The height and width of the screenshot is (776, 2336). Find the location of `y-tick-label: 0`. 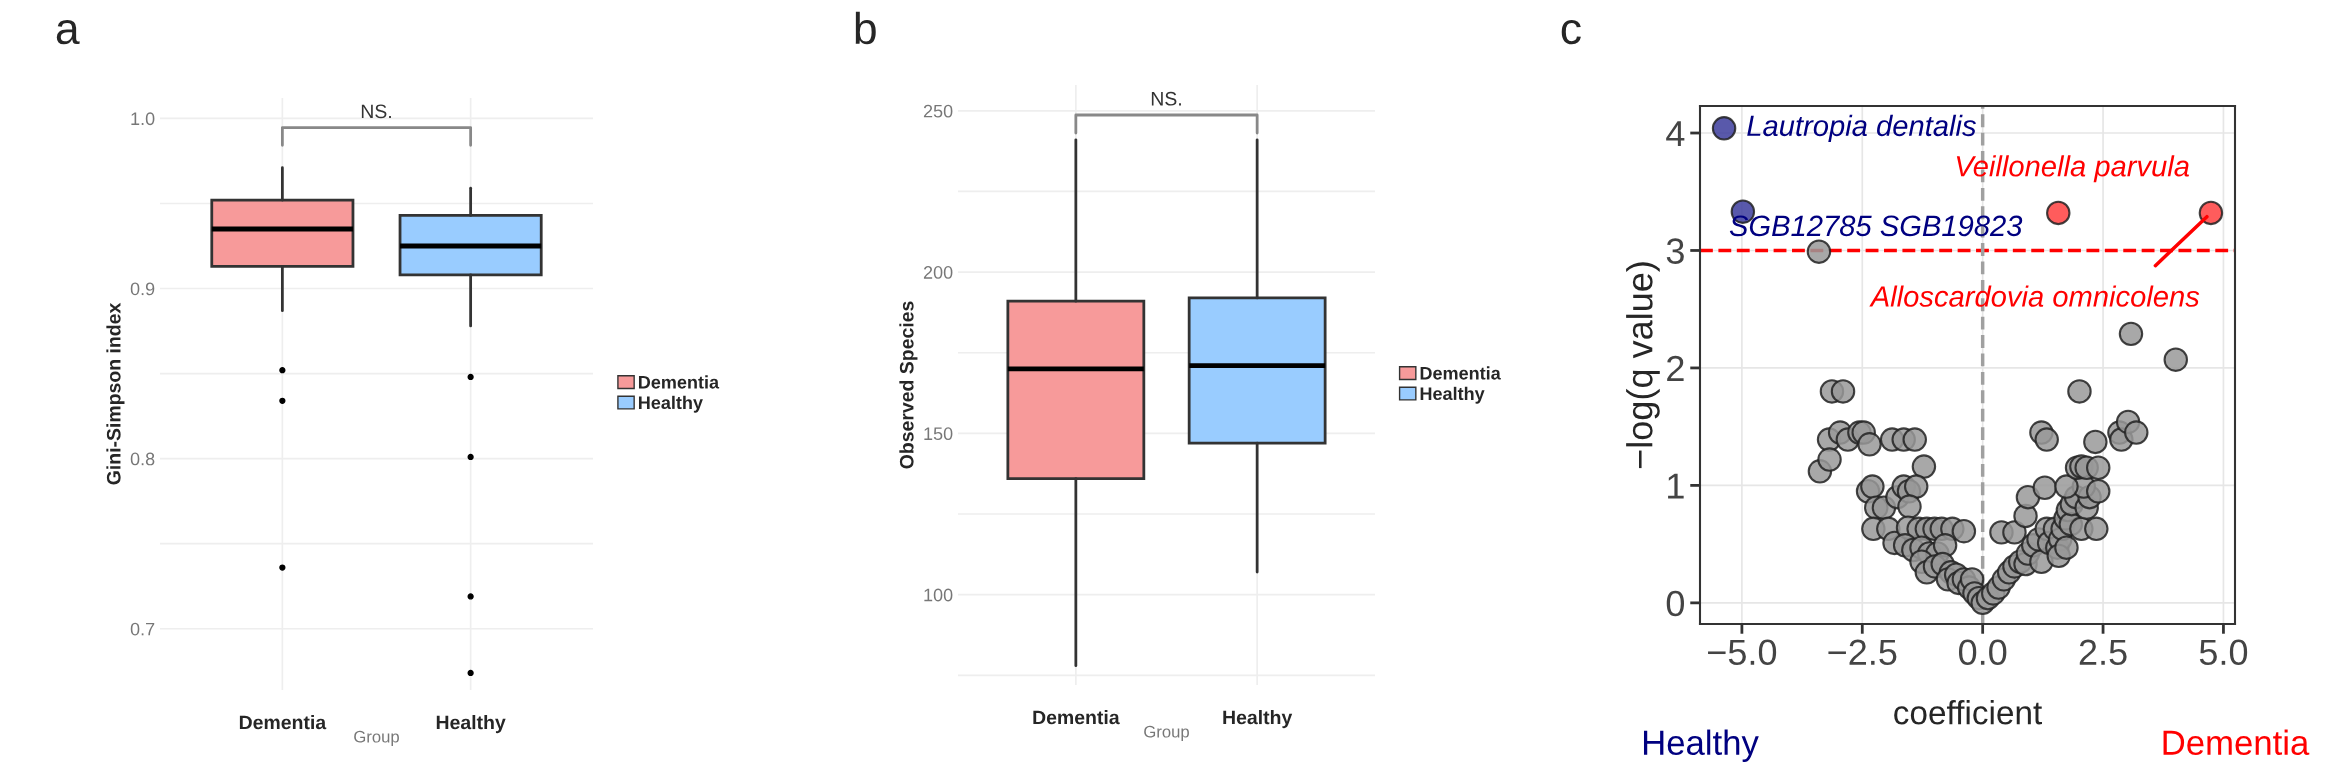

y-tick-label: 0 is located at coordinates (1675, 603).